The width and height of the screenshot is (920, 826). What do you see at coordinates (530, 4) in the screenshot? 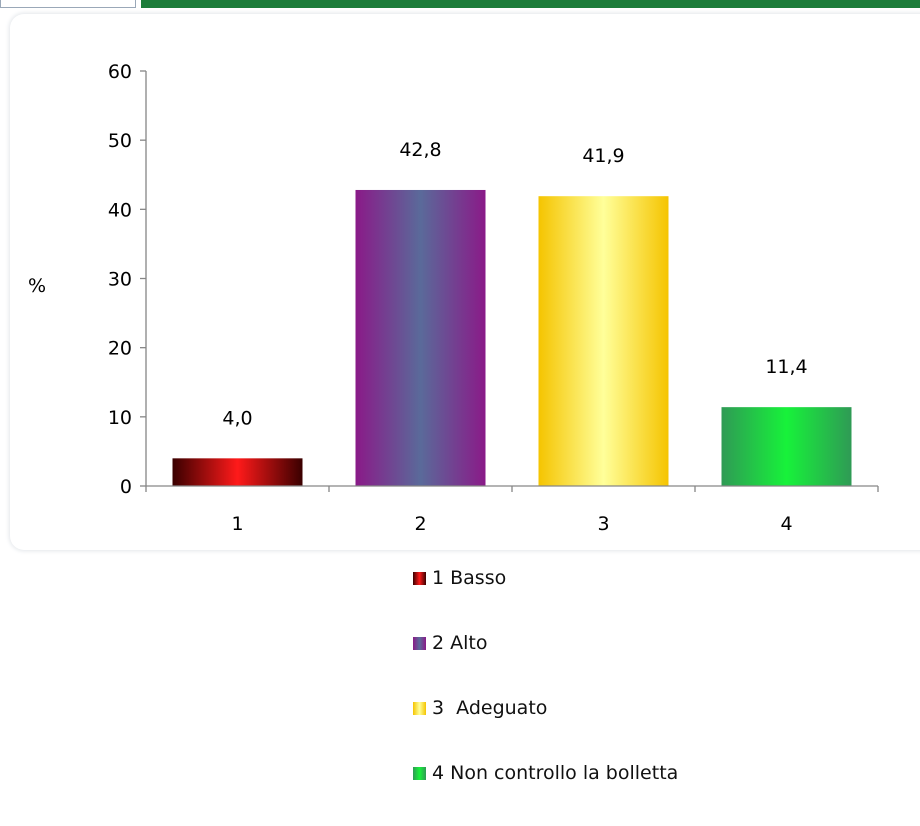
I see `header-green-bar` at bounding box center [530, 4].